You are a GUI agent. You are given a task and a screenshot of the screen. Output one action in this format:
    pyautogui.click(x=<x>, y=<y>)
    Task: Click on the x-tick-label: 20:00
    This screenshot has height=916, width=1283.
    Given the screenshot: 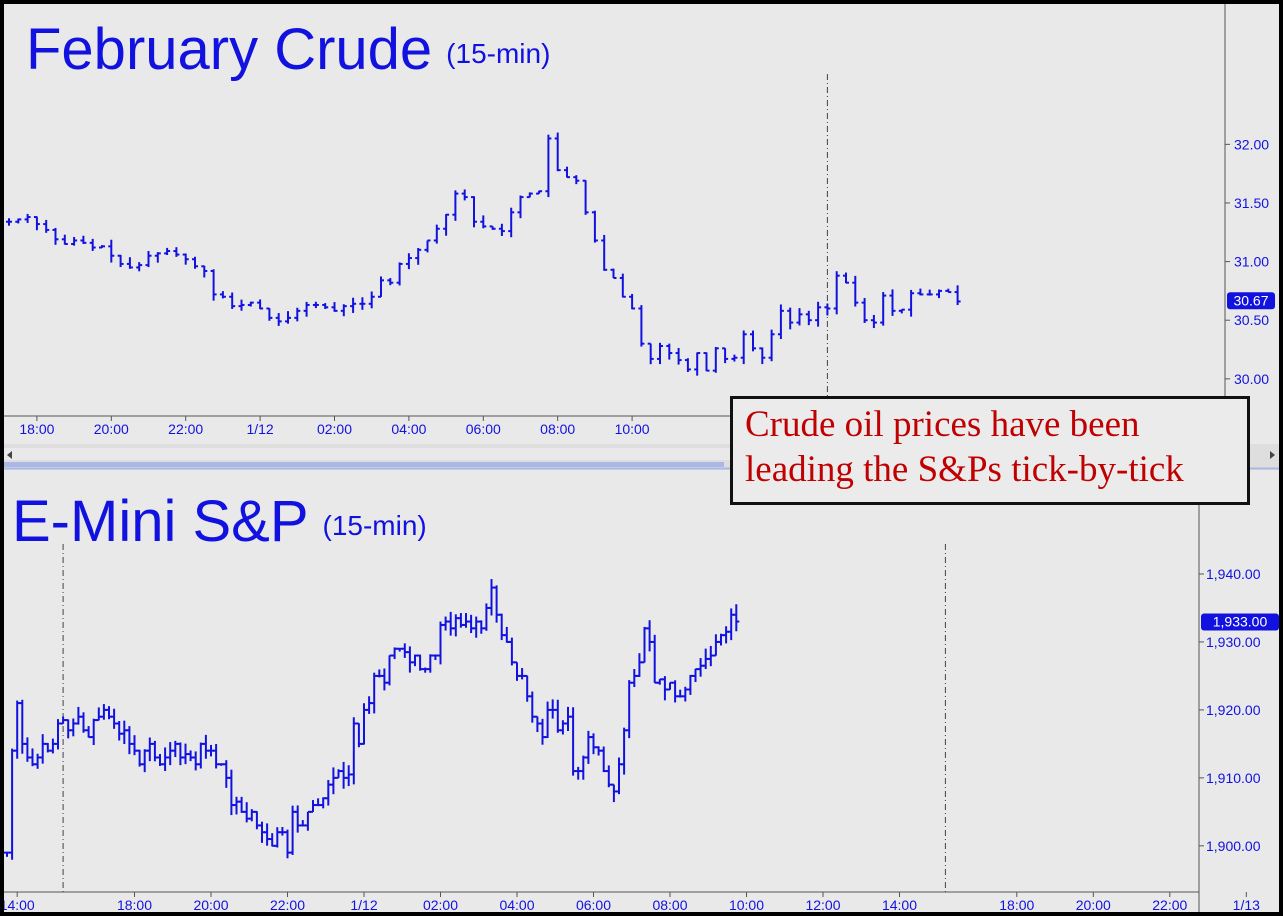 What is the action you would take?
    pyautogui.click(x=1093, y=904)
    